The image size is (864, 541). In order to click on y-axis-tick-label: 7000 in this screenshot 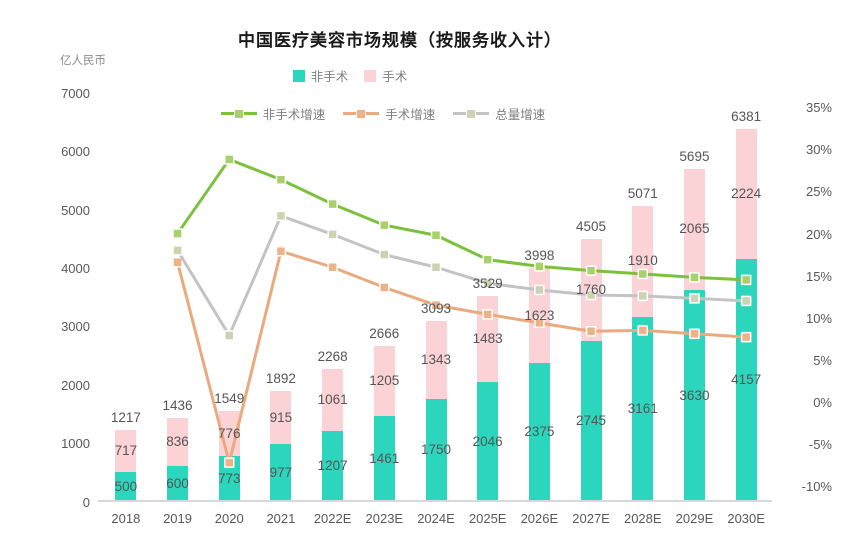, I will do `click(75, 93)`.